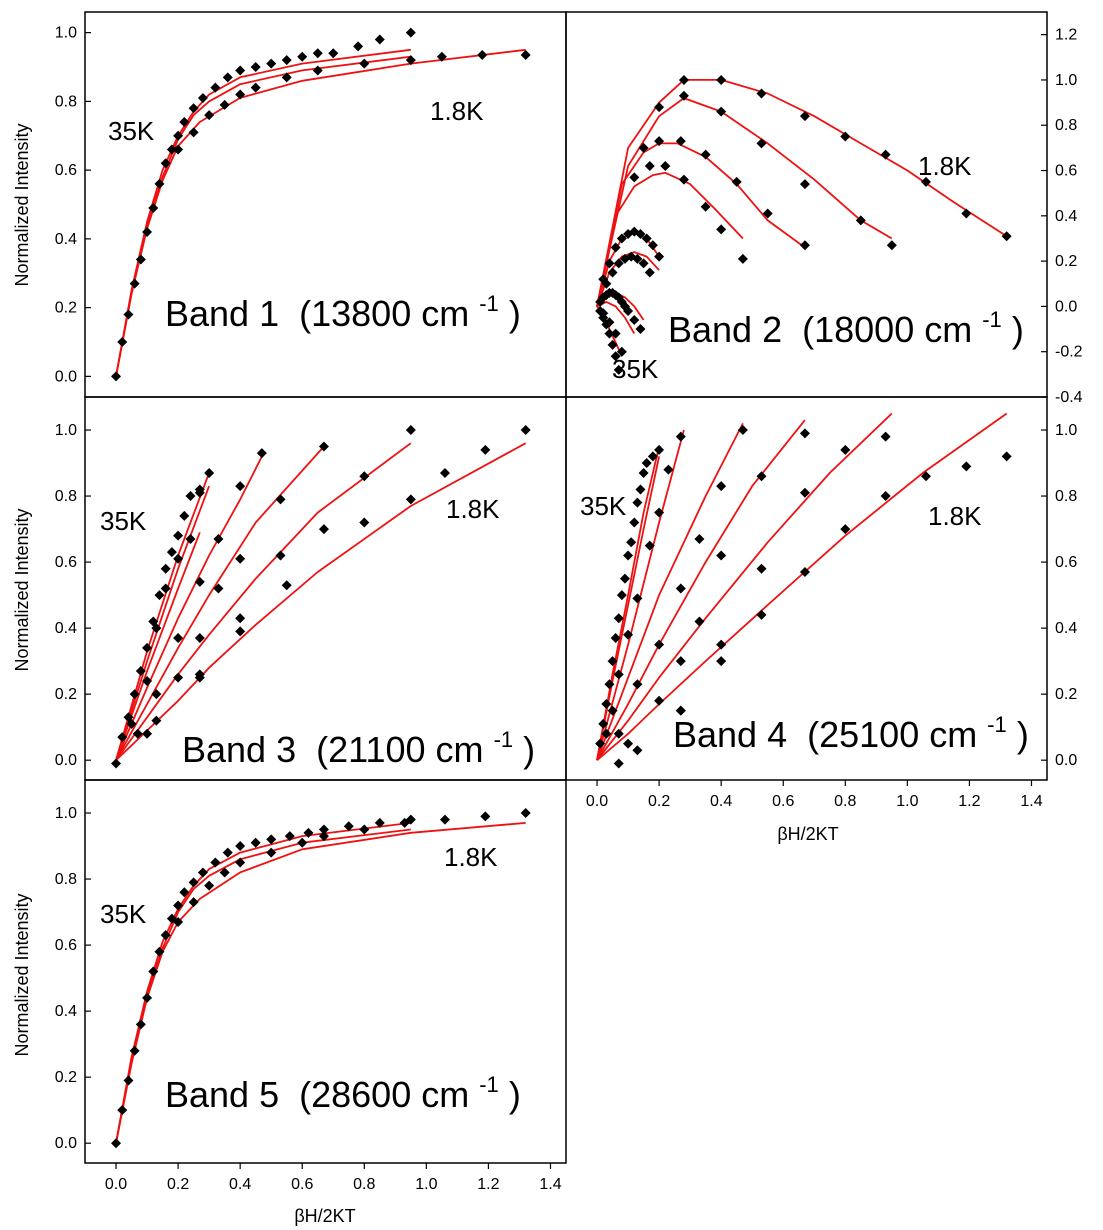  I want to click on y-tick-label: 0.8, so click(66, 496).